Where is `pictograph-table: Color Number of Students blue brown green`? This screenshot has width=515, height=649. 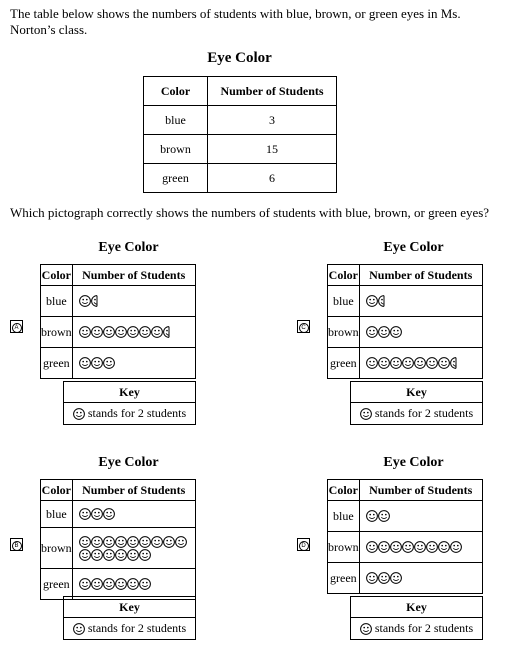
pictograph-table: Color Number of Students blue brown green is located at coordinates (118, 539).